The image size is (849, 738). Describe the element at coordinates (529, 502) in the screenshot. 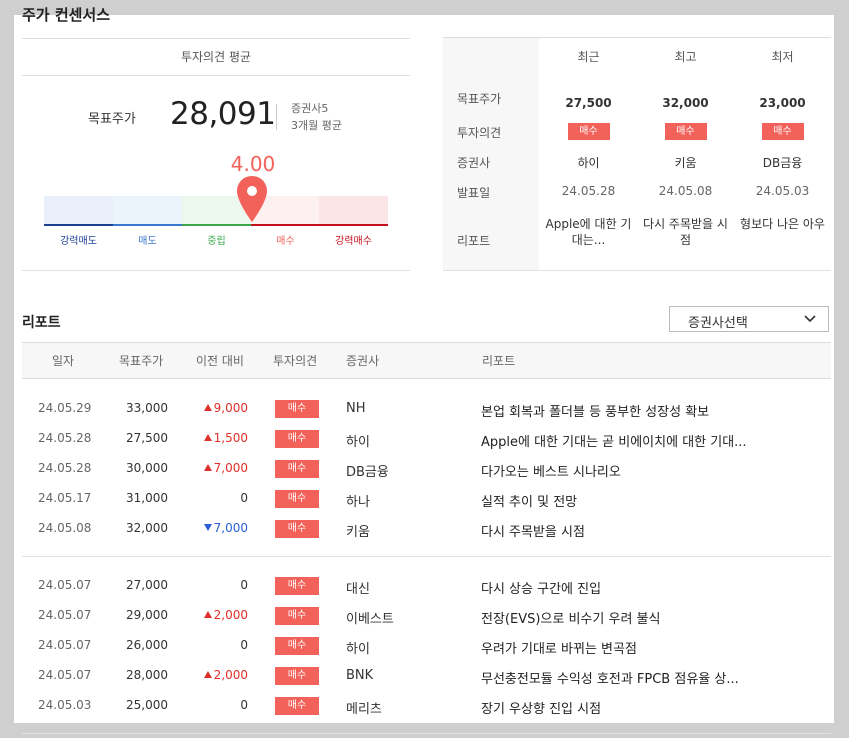

I see `report-title-link: 실적 추이 및 전망` at that location.